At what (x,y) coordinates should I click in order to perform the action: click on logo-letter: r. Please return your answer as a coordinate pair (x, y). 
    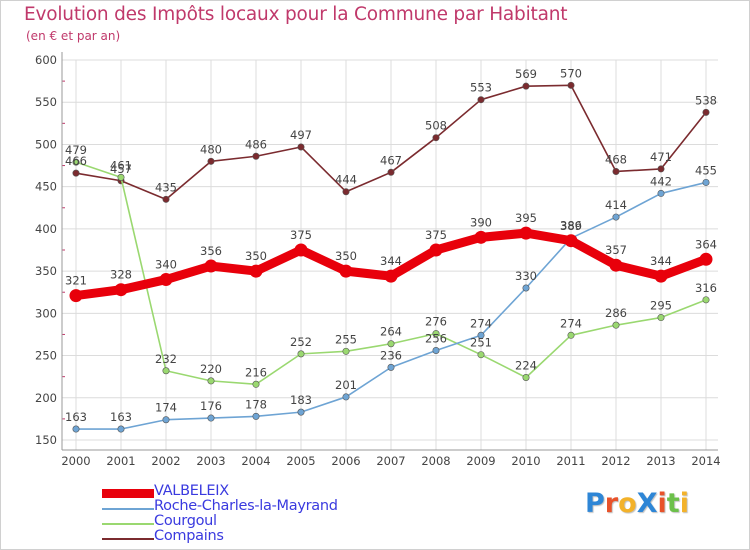
    Looking at the image, I should click on (611, 503).